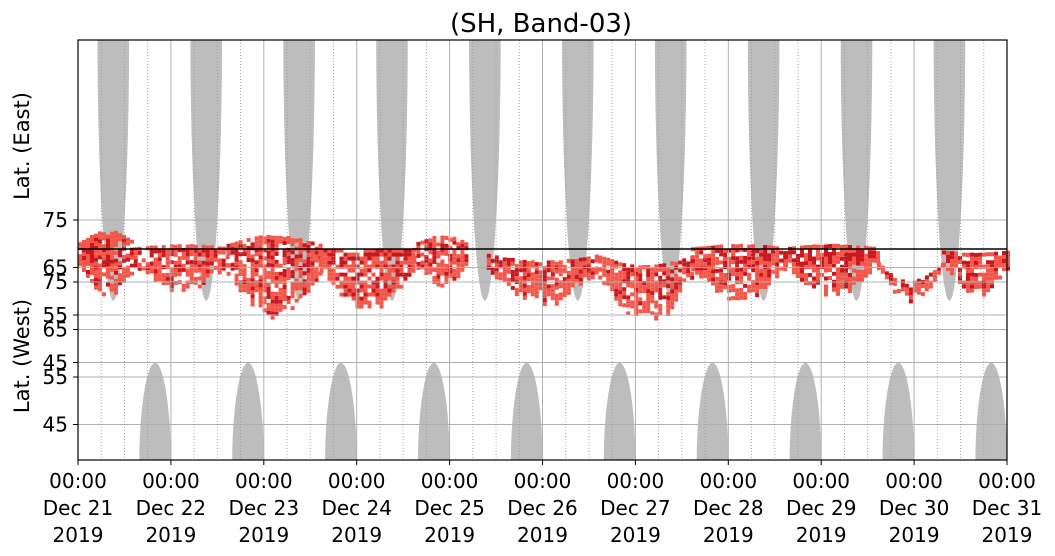 The width and height of the screenshot is (1055, 556). What do you see at coordinates (728, 508) in the screenshot?
I see `x-tick-line: Dec 28` at bounding box center [728, 508].